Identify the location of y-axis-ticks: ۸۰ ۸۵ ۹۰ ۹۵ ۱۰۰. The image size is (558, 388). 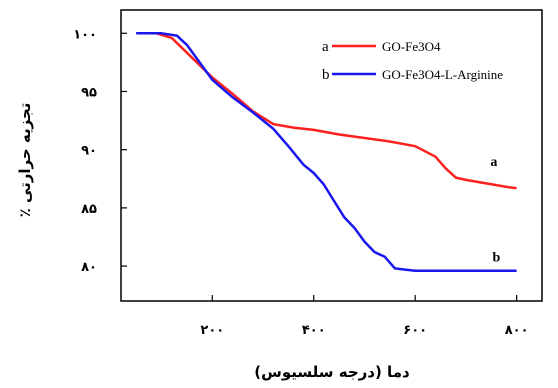
(100, 151).